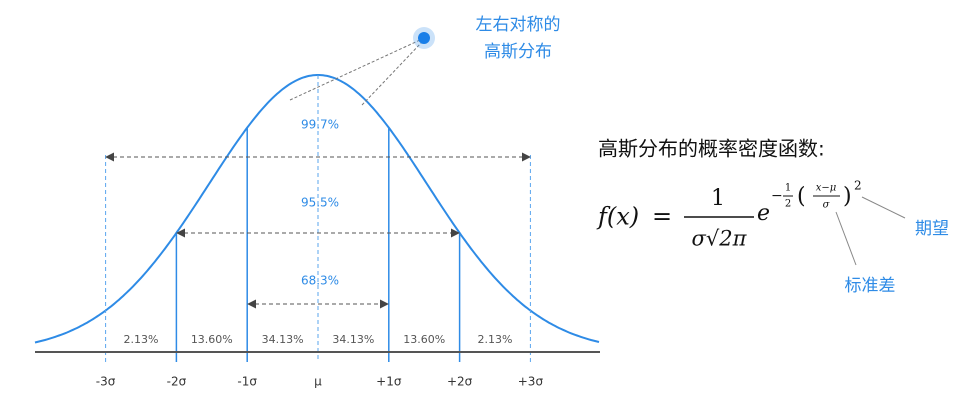  Describe the element at coordinates (720, 239) in the screenshot. I see `formula-den: σ√2π` at that location.